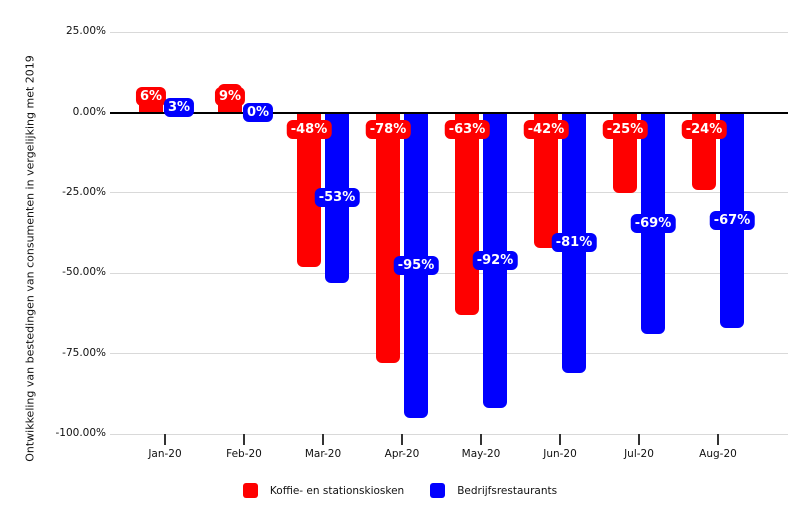  What do you see at coordinates (481, 454) in the screenshot?
I see `x-axis-label: May-20` at bounding box center [481, 454].